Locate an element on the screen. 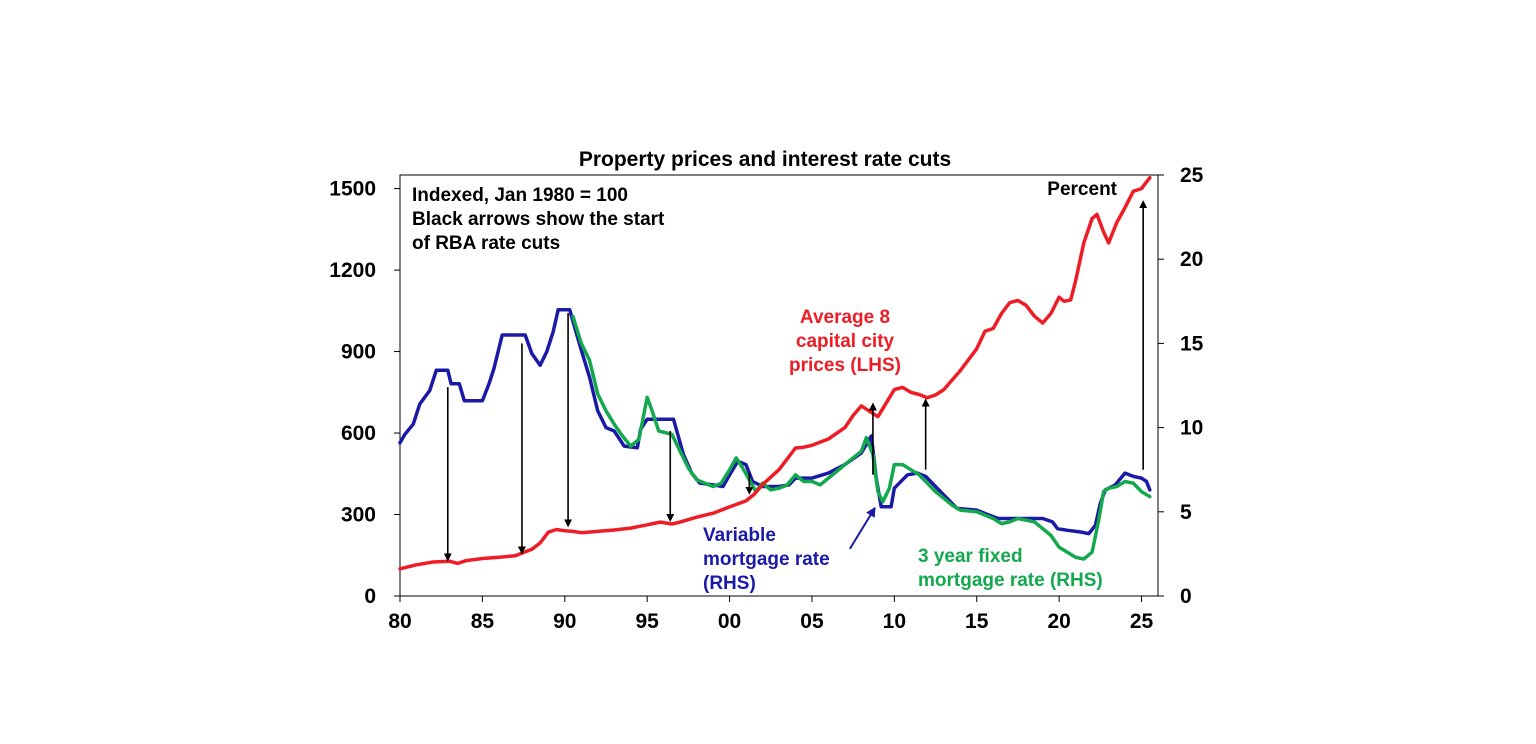  x-axis: 80 85 90 95 00 05 10 15 20 25 is located at coordinates (771, 614).